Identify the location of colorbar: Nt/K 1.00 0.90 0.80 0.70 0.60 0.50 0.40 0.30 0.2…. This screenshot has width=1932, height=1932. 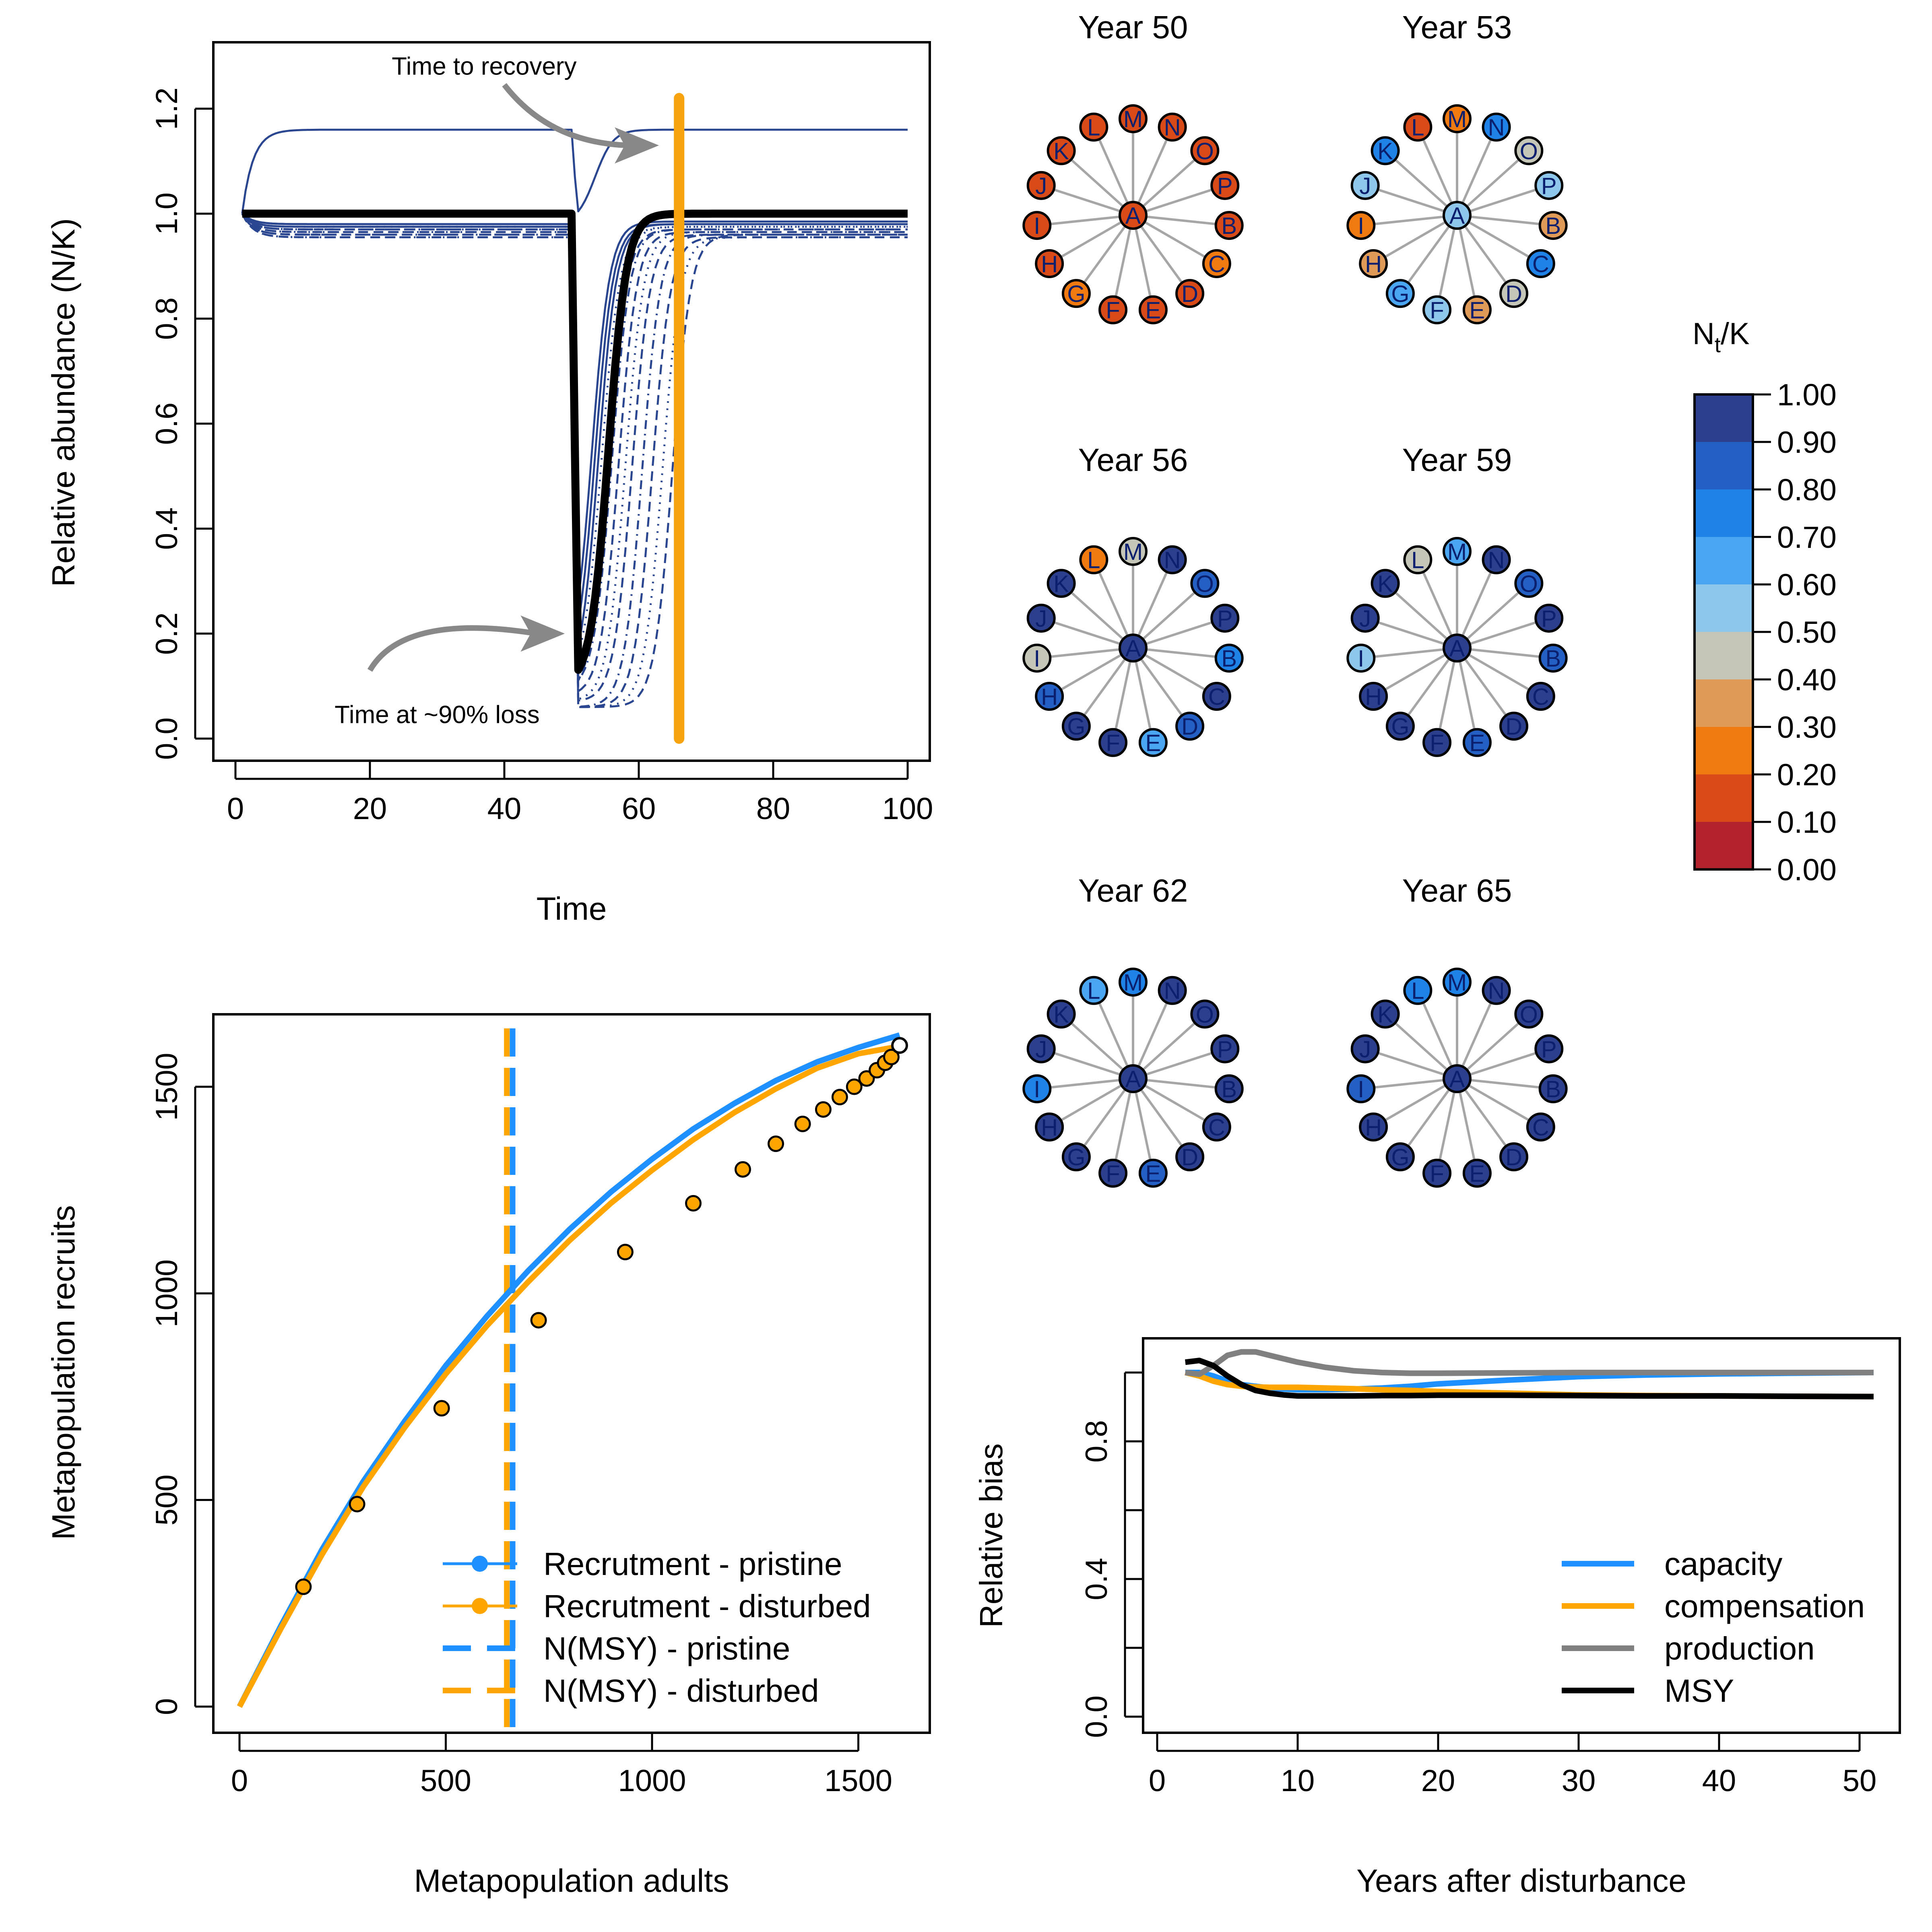
(1765, 602).